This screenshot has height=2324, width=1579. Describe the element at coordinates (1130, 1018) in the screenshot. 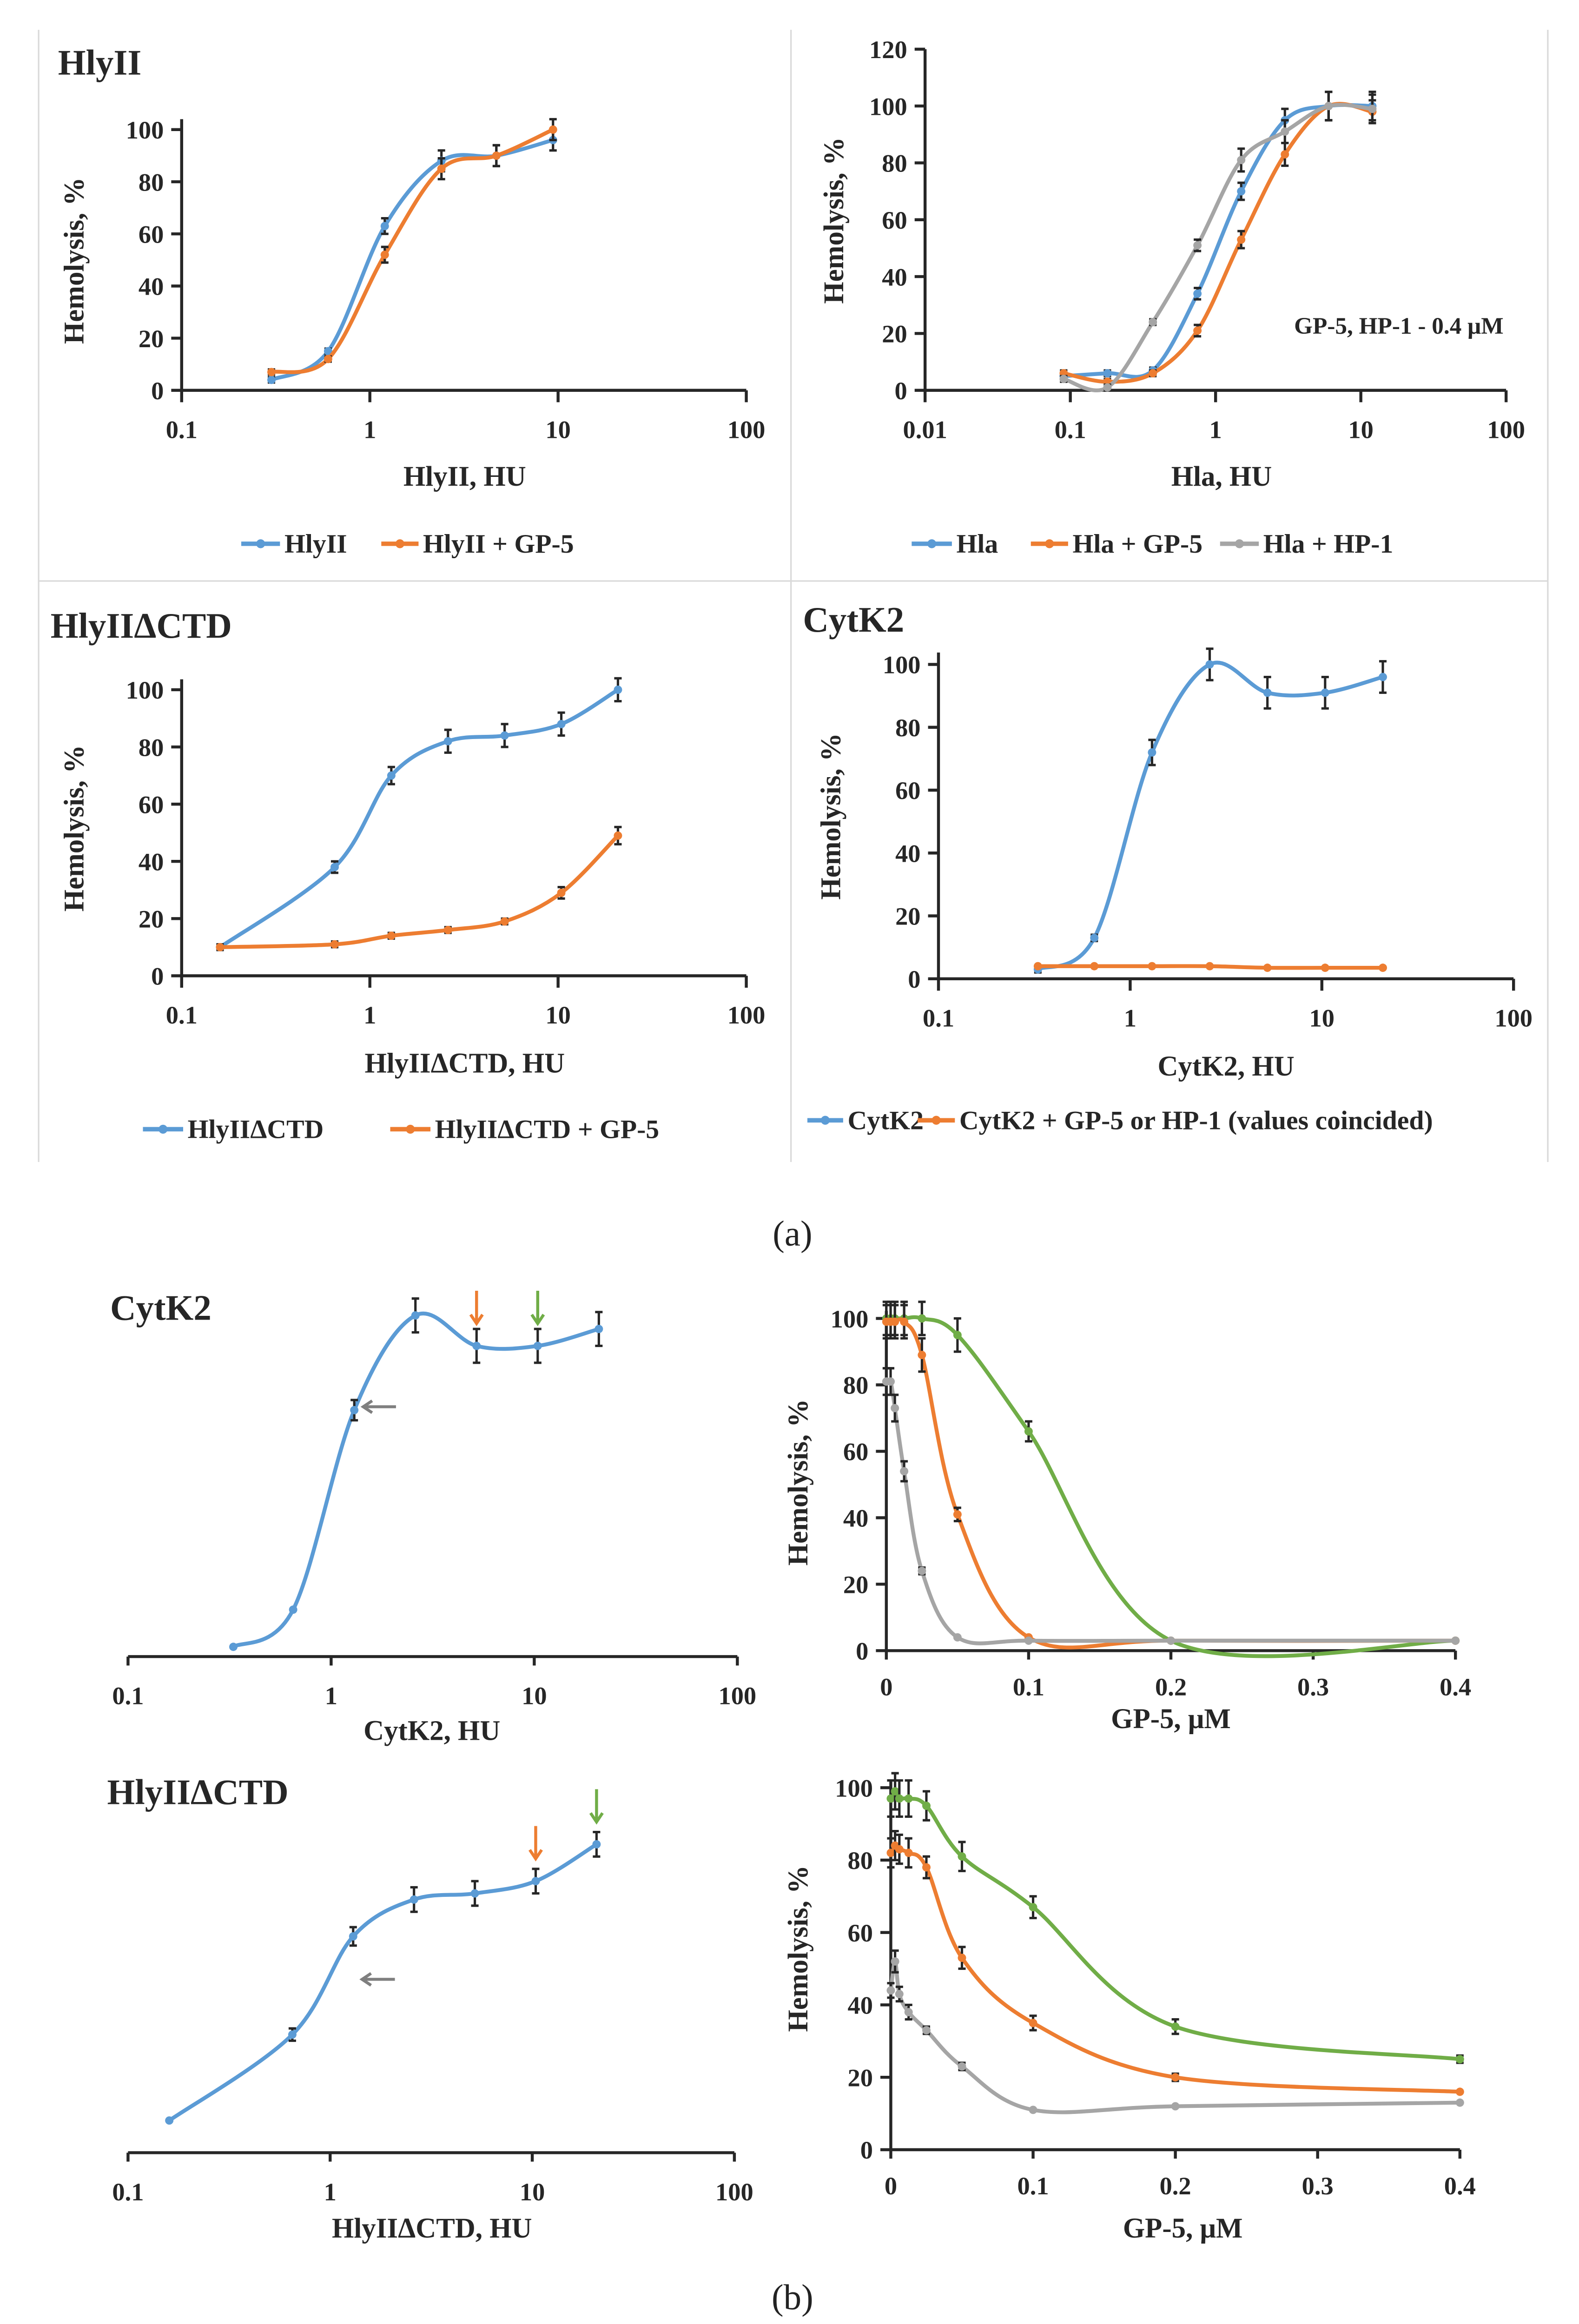

I see `x-tick-label: 1` at that location.